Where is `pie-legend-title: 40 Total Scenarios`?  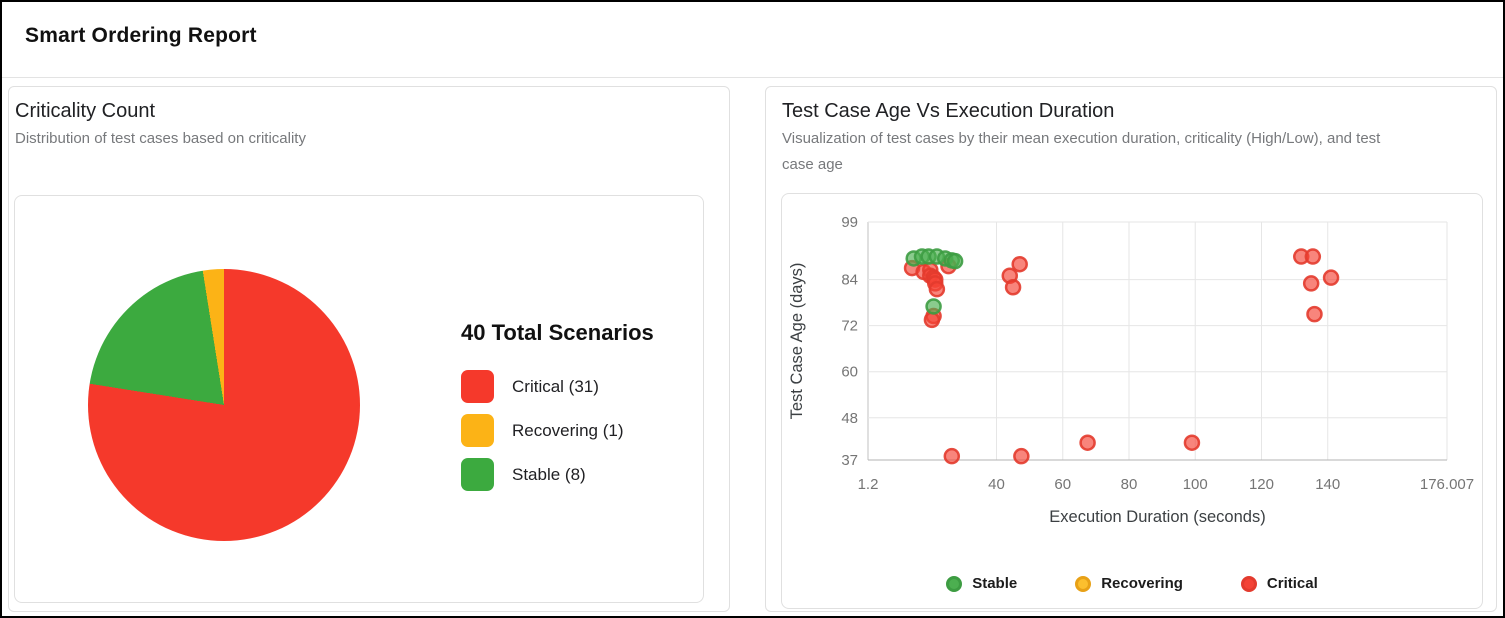 pie-legend-title: 40 Total Scenarios is located at coordinates (557, 332).